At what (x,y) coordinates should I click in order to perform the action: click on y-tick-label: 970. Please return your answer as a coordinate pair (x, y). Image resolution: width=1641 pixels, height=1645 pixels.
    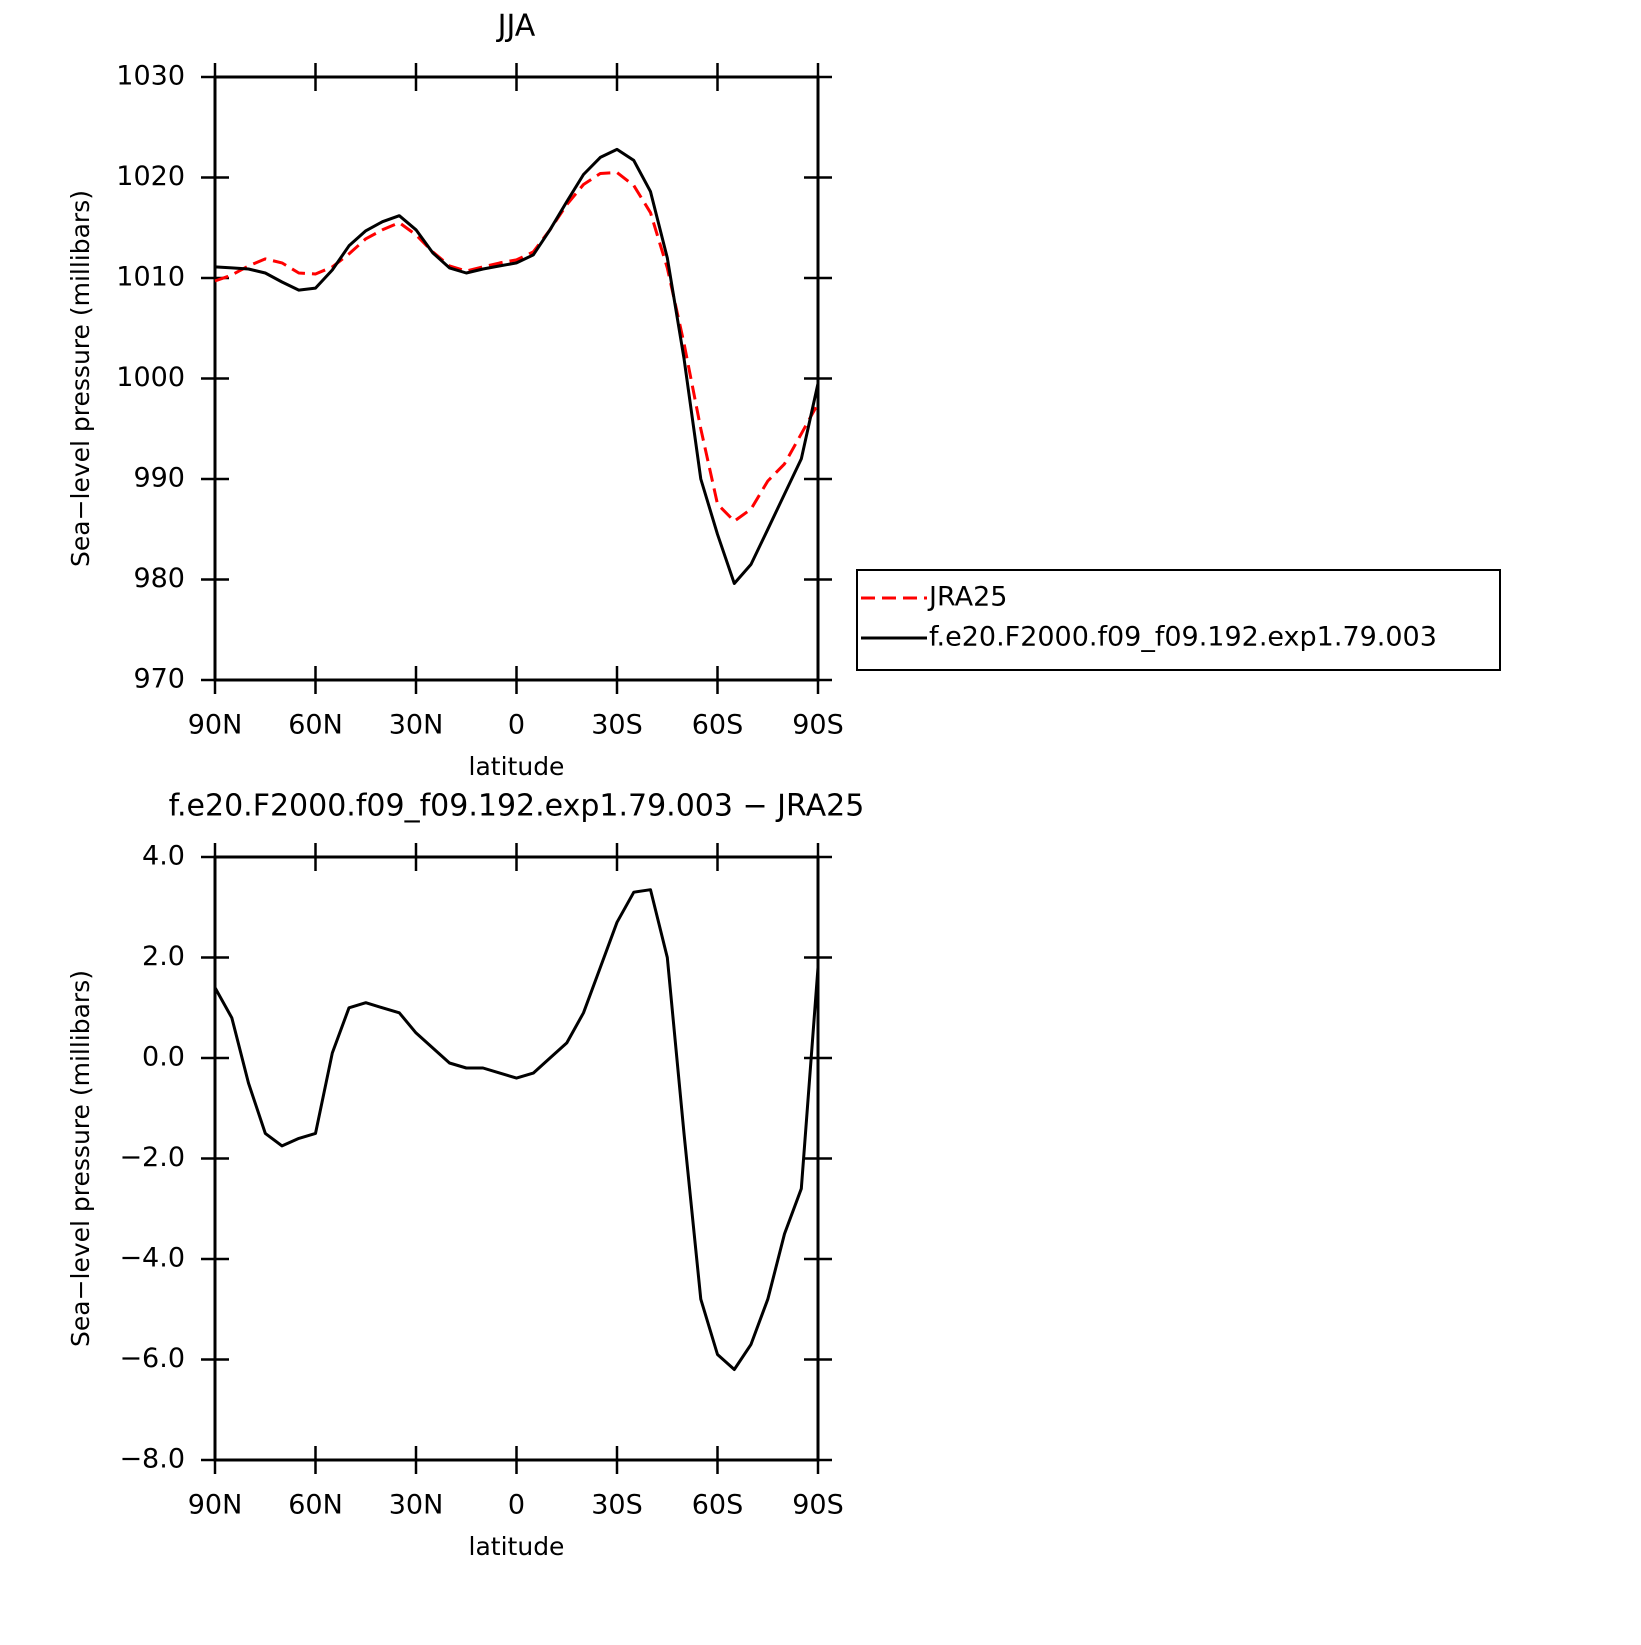
    Looking at the image, I should click on (159, 679).